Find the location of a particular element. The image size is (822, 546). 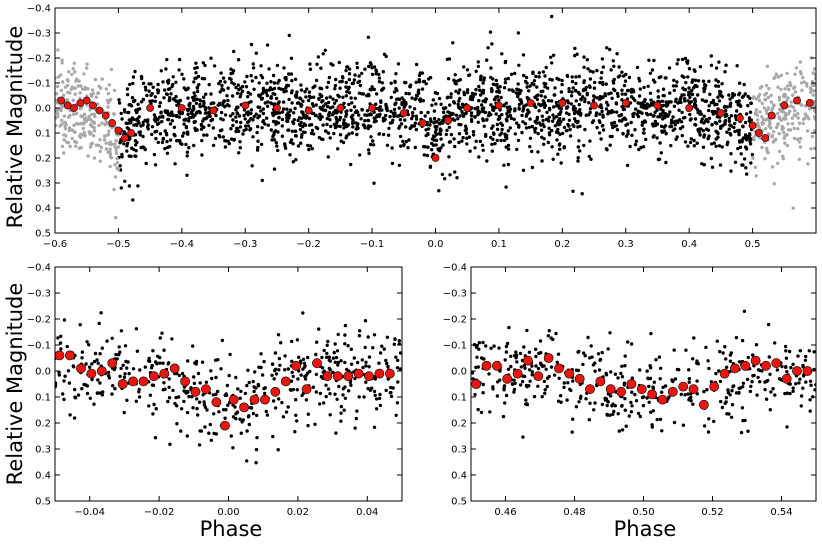

y-tick-label: 0.3 is located at coordinates (459, 450).